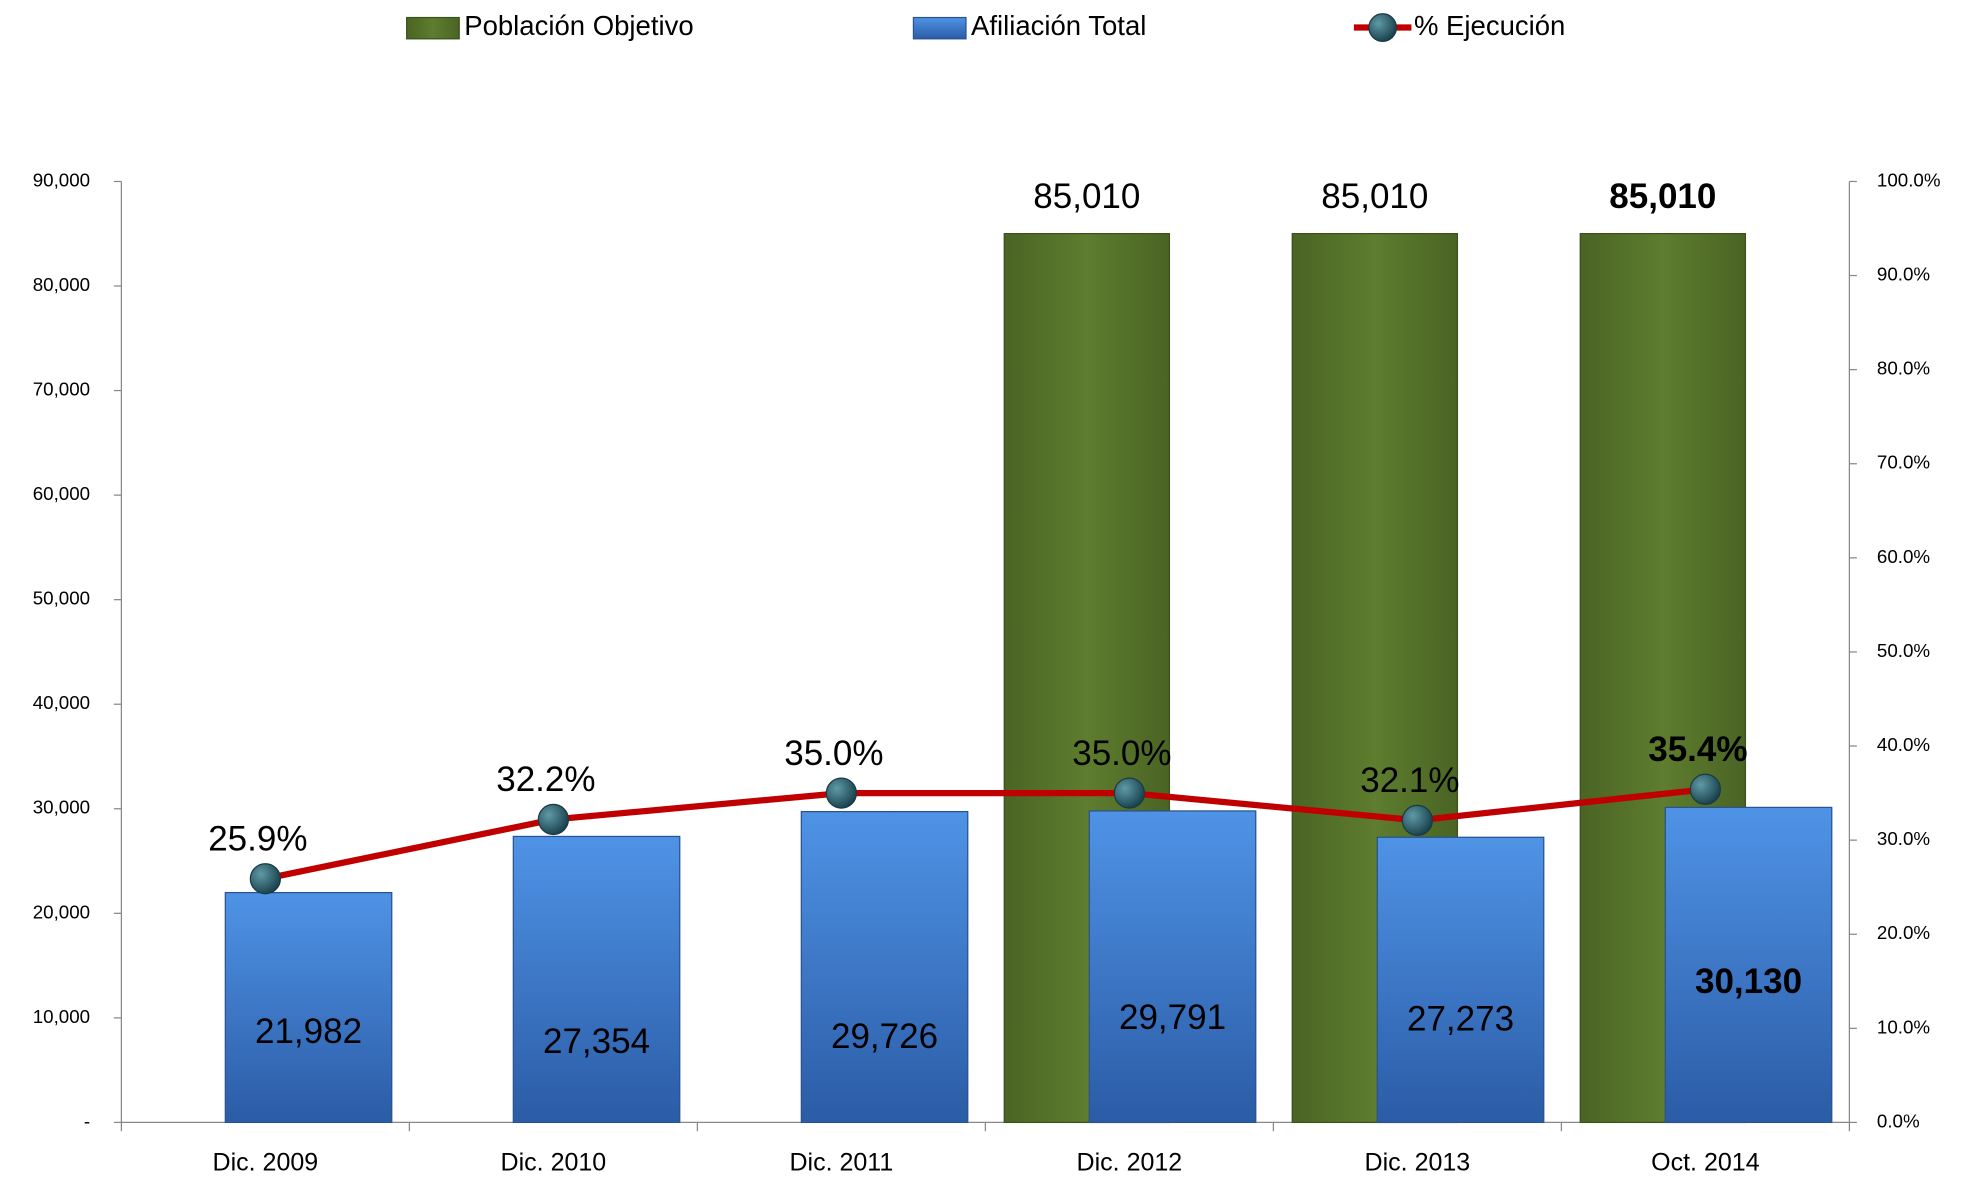  I want to click on y-tick-label: 70,000, so click(61, 389).